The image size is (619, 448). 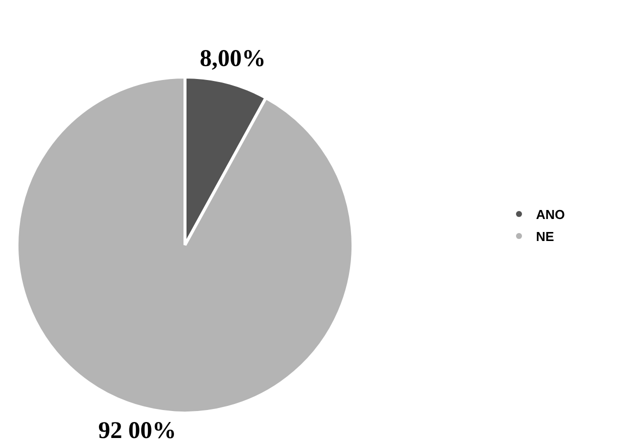 What do you see at coordinates (137, 431) in the screenshot?
I see `data-label: 92 00%` at bounding box center [137, 431].